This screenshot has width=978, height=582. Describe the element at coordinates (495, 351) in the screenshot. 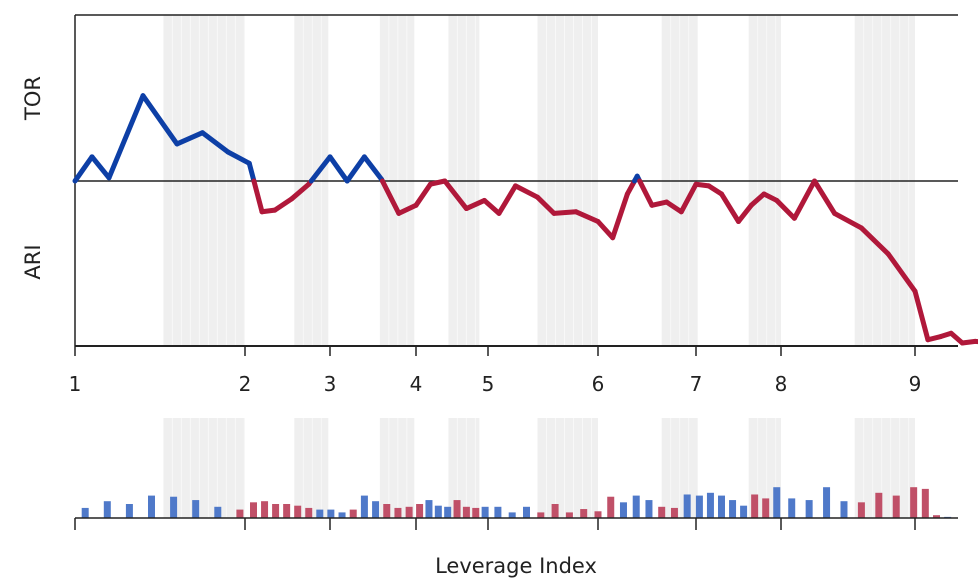

I see `main-x-ticks` at that location.